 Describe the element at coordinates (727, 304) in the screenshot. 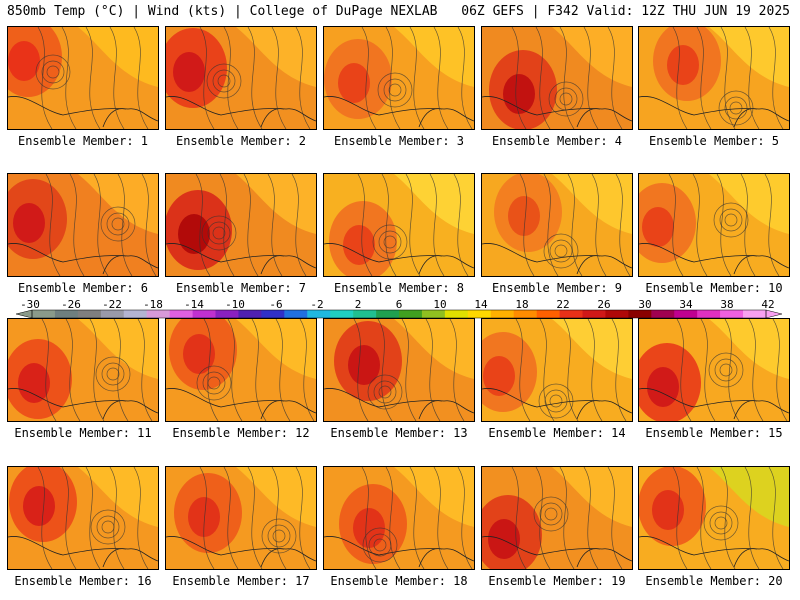

I see `colorbar-tick-label: 38` at that location.